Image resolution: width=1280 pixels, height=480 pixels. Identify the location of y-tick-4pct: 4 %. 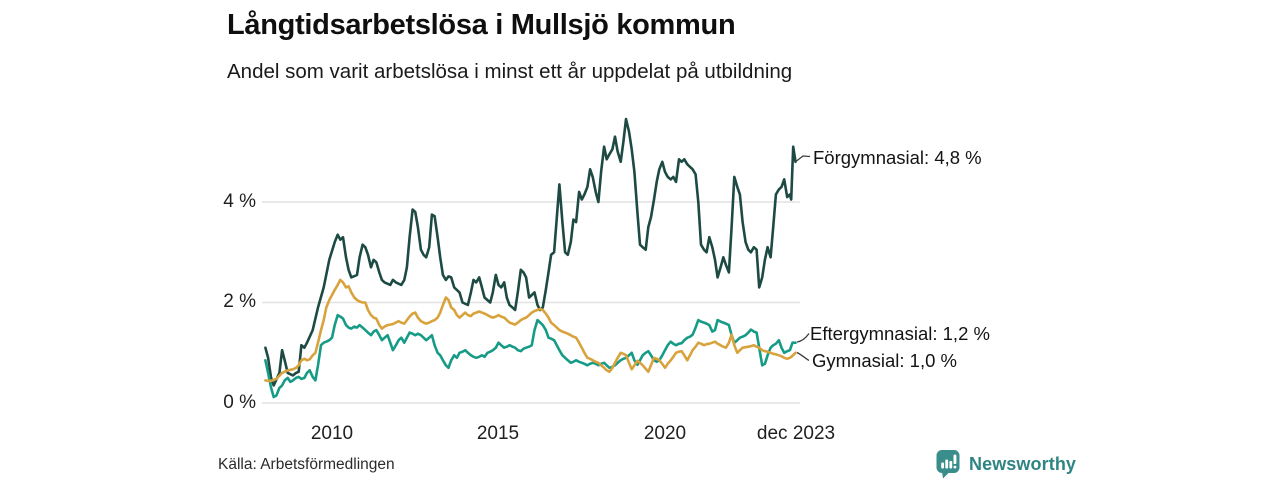
(239, 201).